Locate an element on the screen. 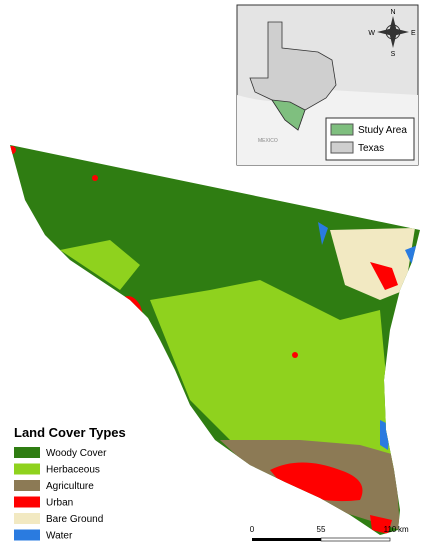  scale-tick-label: 110 is located at coordinates (390, 529).